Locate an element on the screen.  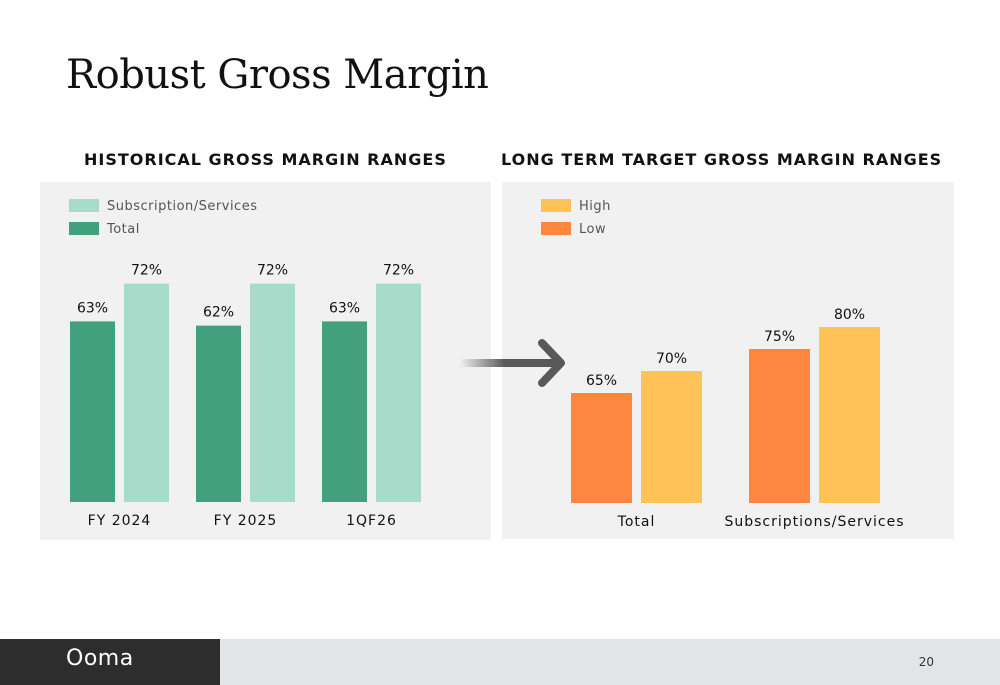
category-label: FY 2025 is located at coordinates (246, 521).